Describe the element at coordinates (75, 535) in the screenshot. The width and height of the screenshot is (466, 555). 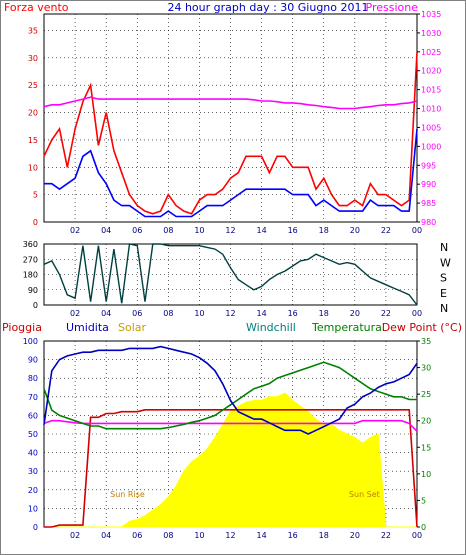
I see `x-tick-2-02: 02` at that location.